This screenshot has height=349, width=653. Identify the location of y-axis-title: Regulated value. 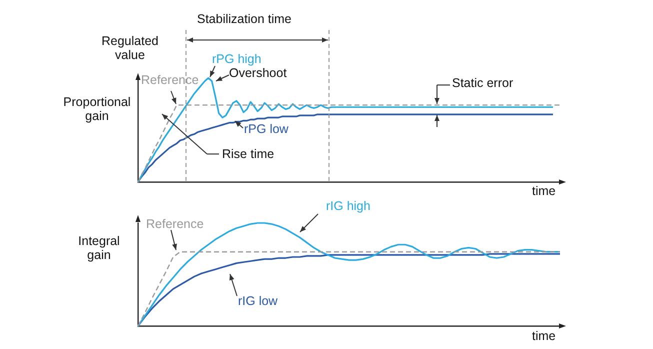
(130, 48).